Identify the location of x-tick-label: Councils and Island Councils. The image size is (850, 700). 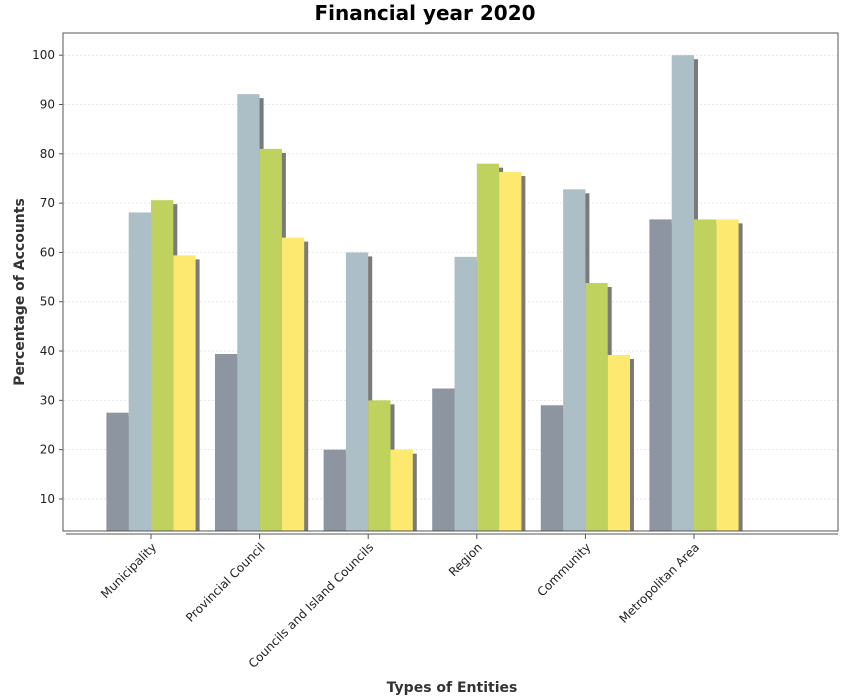
(311, 605).